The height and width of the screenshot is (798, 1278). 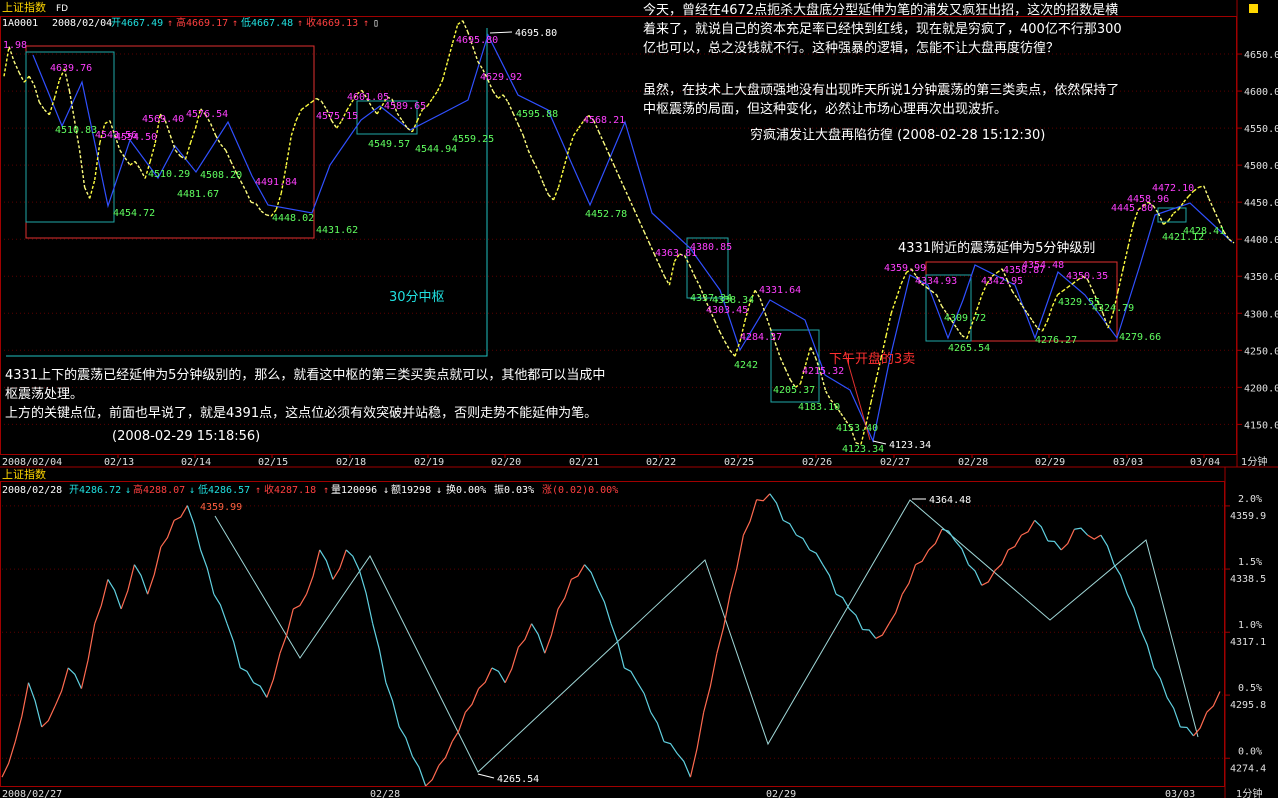 I want to click on bottom-y-price-label: 4274.4, so click(x=1248, y=768).